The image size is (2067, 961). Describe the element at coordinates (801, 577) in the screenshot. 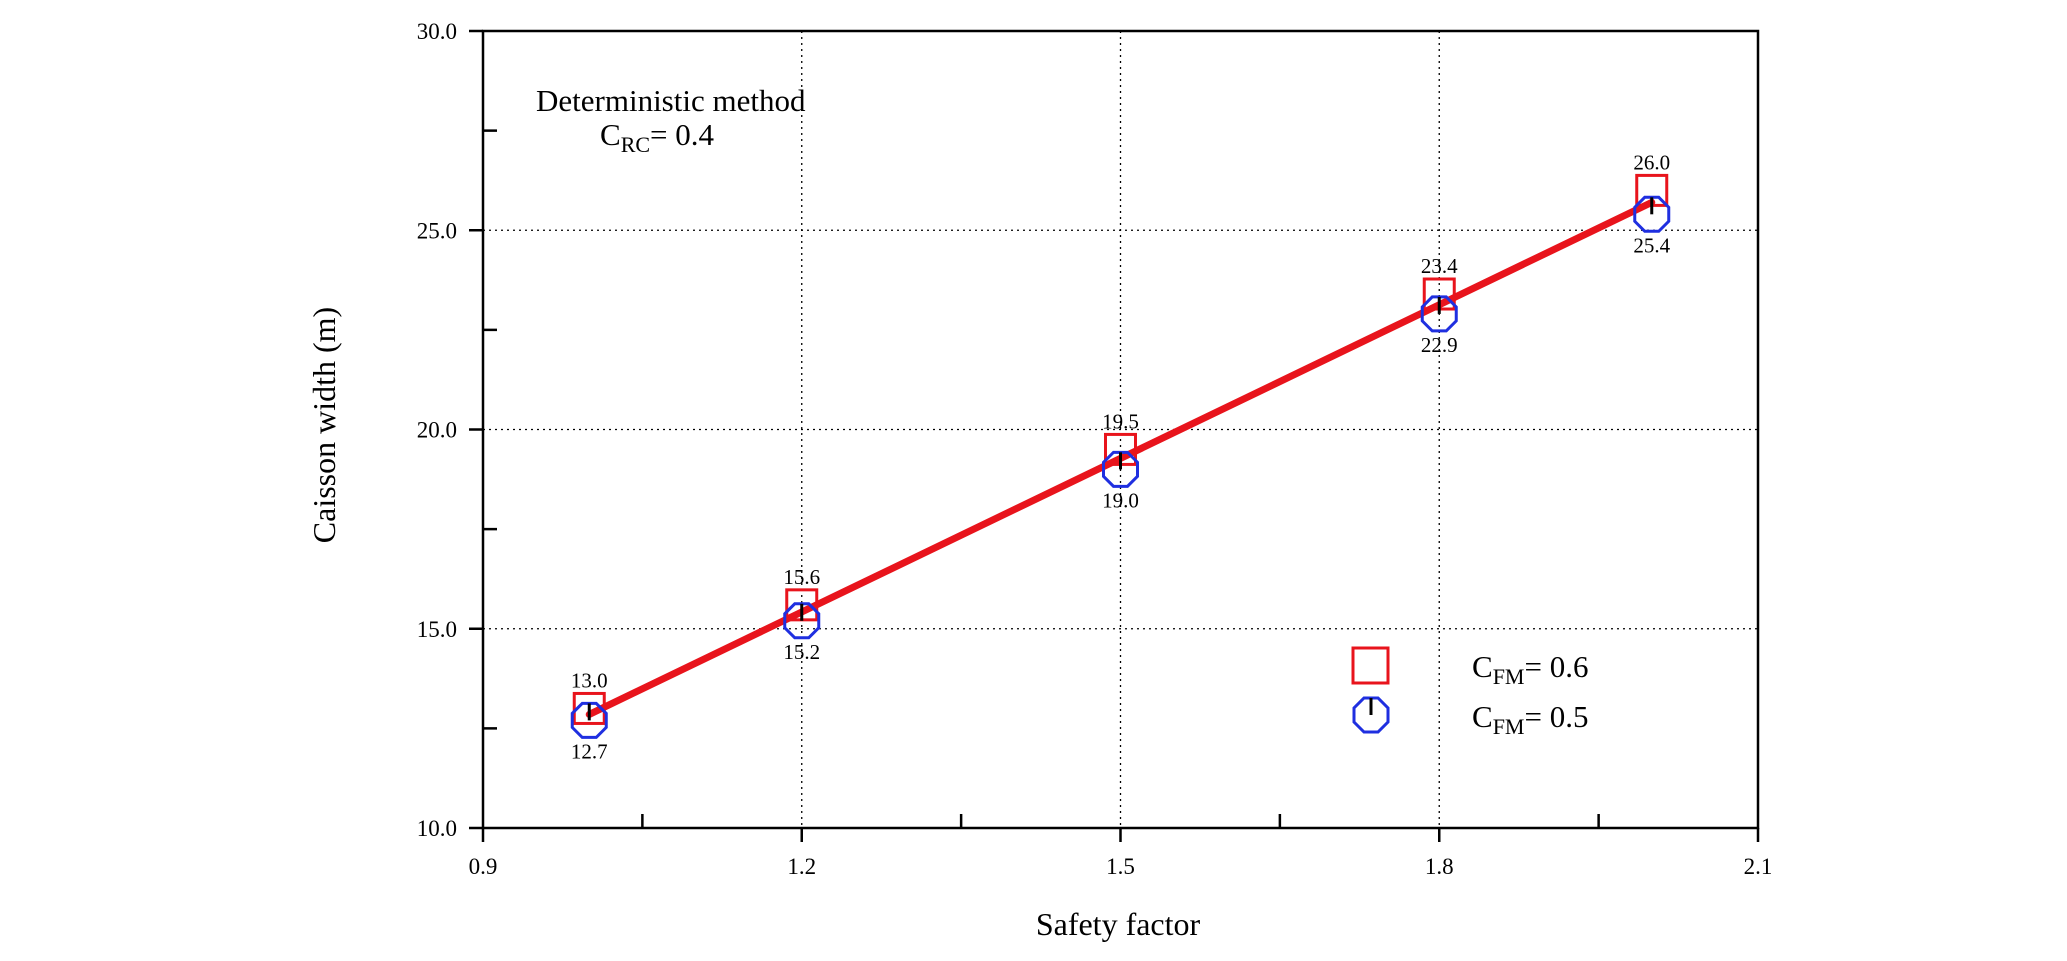

I see `data-label-square: 15.6` at that location.